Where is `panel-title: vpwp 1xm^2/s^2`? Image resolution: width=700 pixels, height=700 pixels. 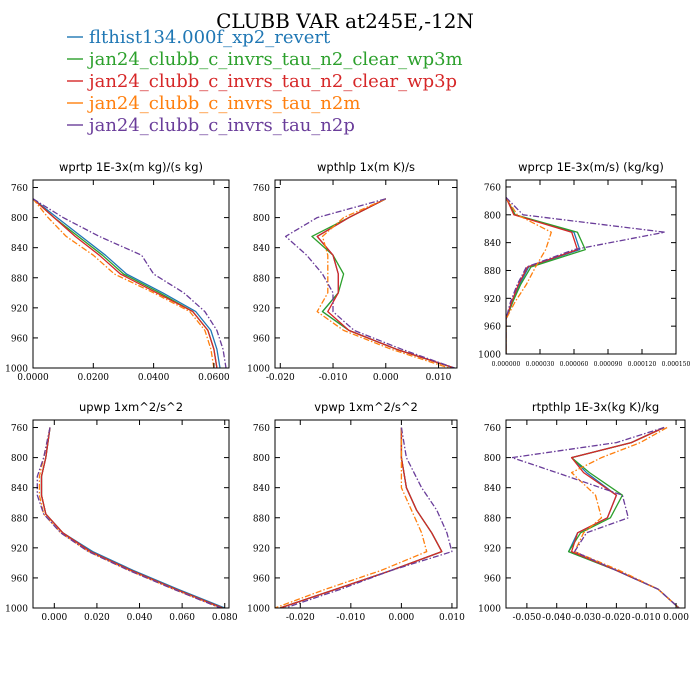
panel-title: vpwp 1xm^2/s^2 is located at coordinates (366, 407).